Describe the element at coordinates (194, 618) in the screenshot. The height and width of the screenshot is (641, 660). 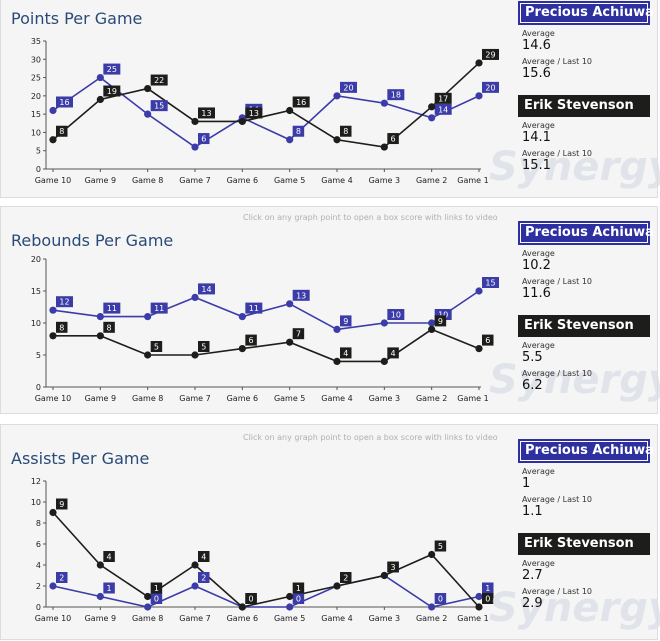
I see `x-tick-label: Game 7` at that location.